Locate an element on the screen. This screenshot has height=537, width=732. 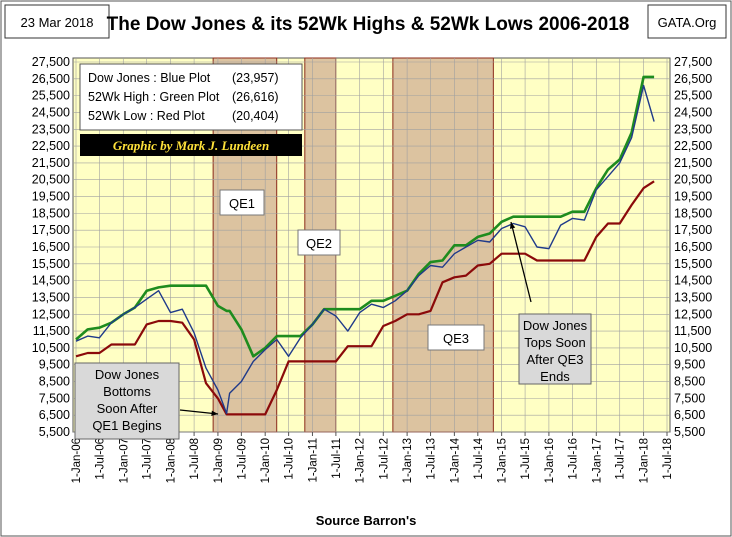
y2-tick-label: 16,500 is located at coordinates (693, 247).